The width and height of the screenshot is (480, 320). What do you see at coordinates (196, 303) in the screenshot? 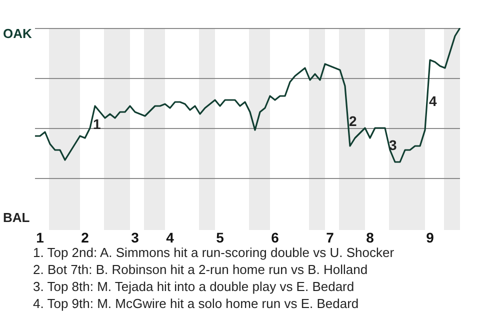
I see `text: 4. Top 9th: M. McGwire hit a solo home run vs E. Bedard` at bounding box center [196, 303].